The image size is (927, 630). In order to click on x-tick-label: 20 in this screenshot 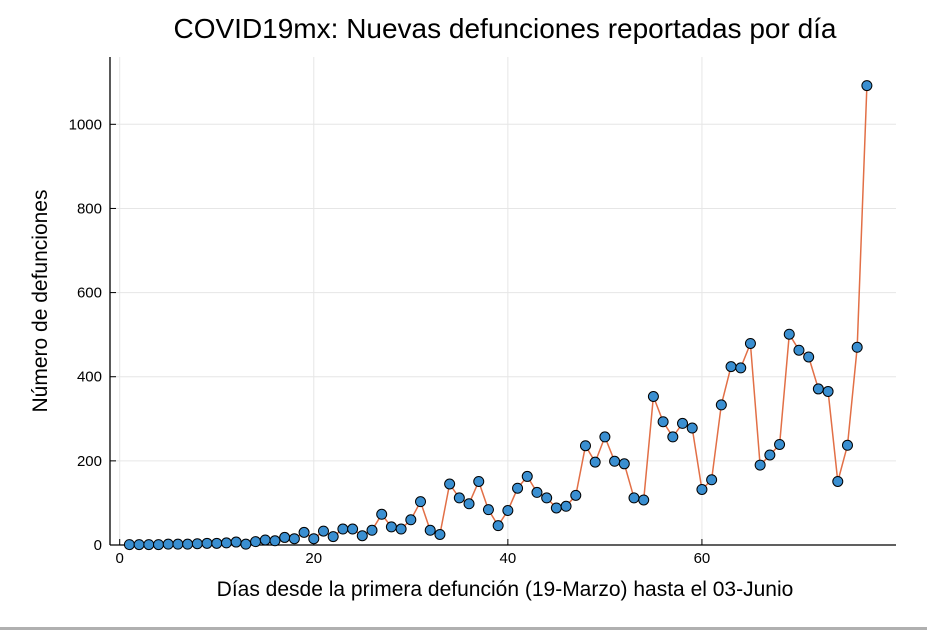, I will do `click(313, 558)`.